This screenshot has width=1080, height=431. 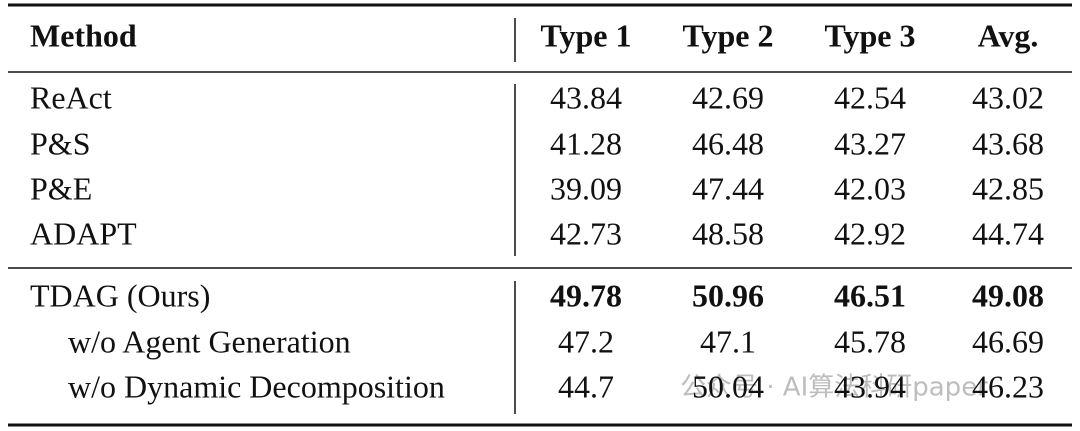 I want to click on value-cell: 46.23, so click(x=1008, y=386).